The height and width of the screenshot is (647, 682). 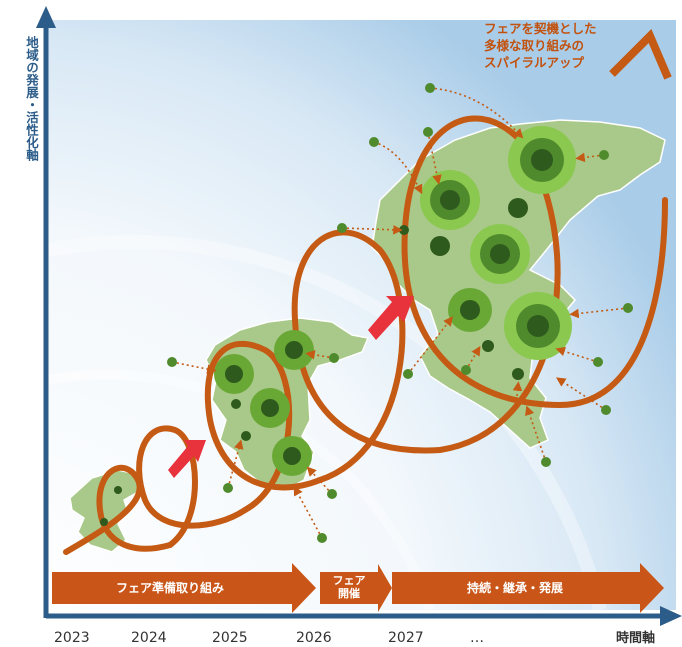 What do you see at coordinates (540, 45) in the screenshot?
I see `spiral-caption: フェアを契機とした 多様な取り組みの スパイラルアップ` at bounding box center [540, 45].